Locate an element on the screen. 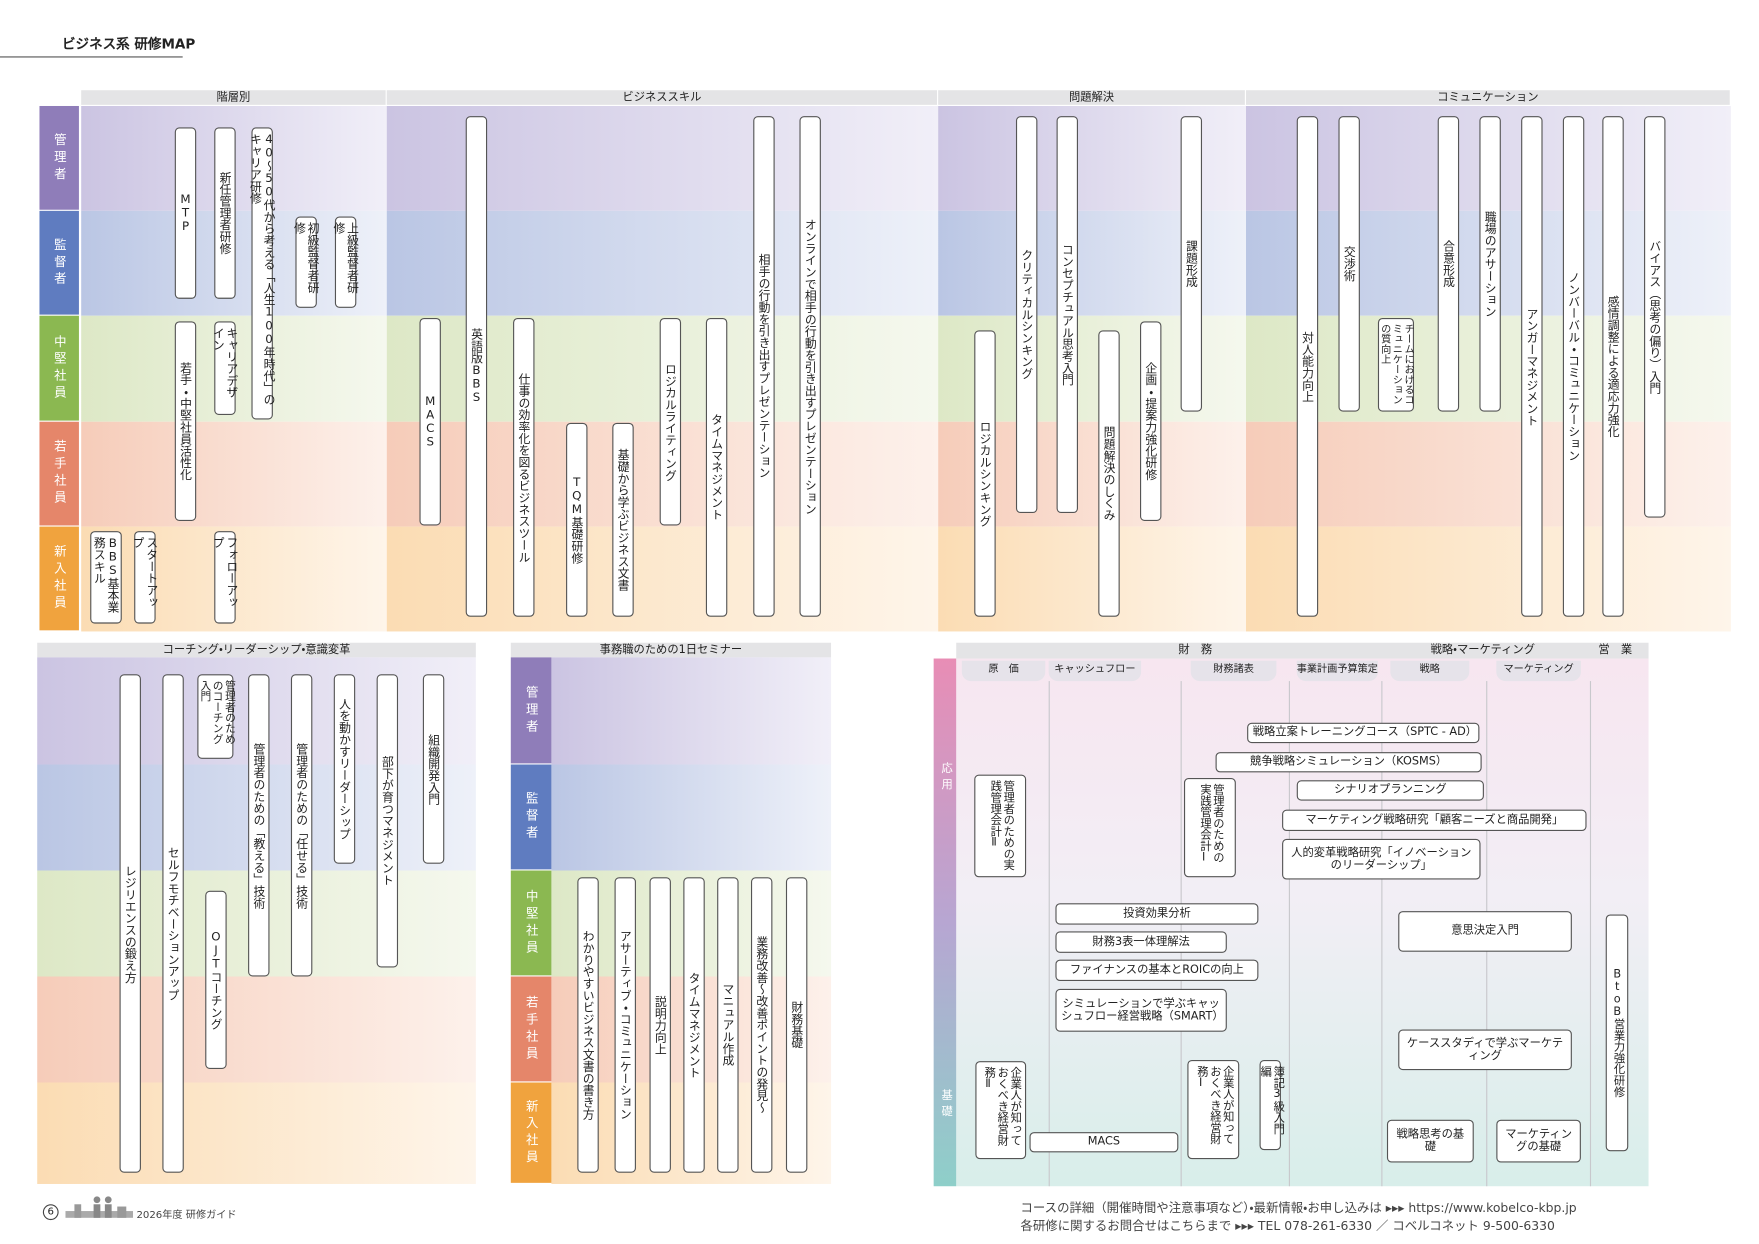  course-box: マーケティングの基礎 is located at coordinates (1538, 1141).